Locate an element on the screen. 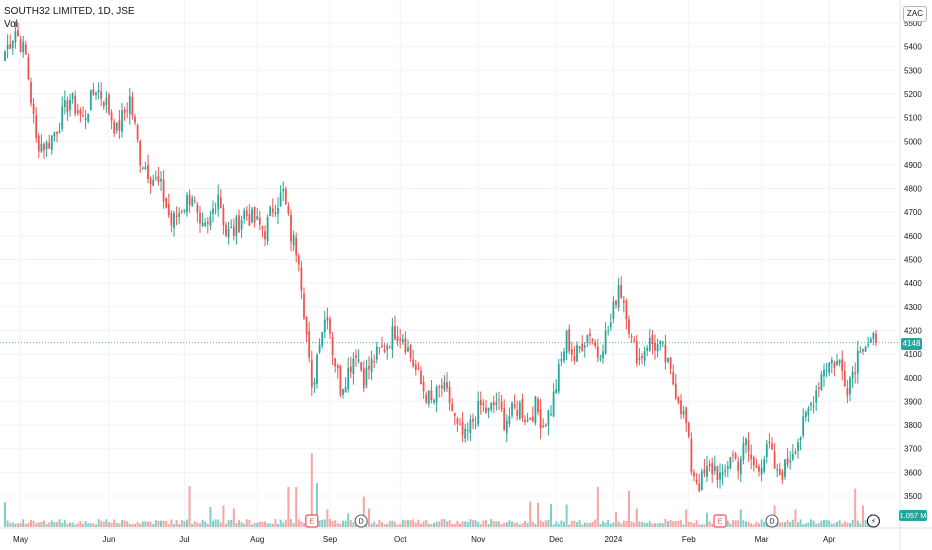 Image resolution: width=932 pixels, height=550 pixels. month-tick-label: Sep is located at coordinates (330, 539).